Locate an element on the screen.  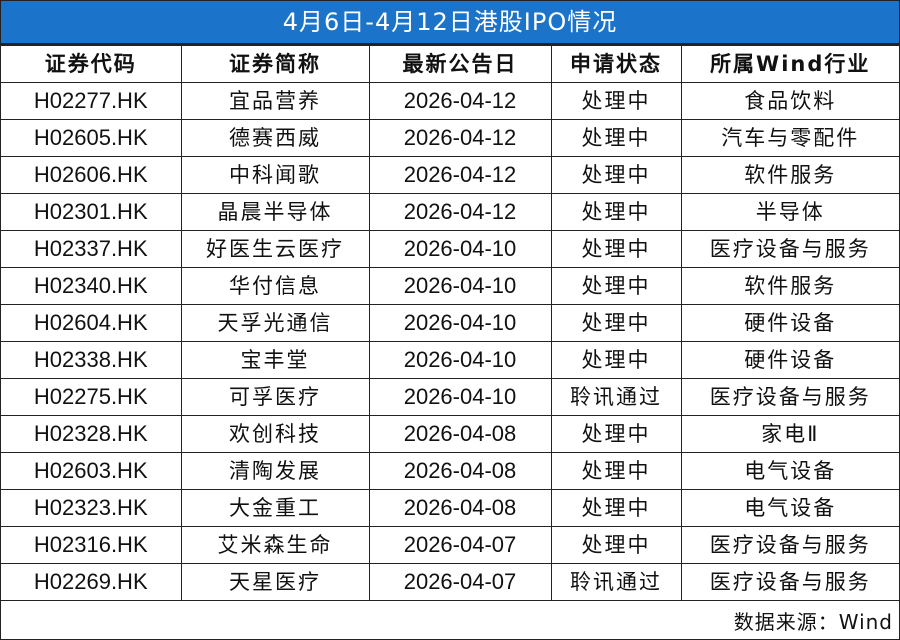
table-row: H02277.HK 宜品营养 2026-04-12 处理中 食品饮料 is located at coordinates (450, 101).